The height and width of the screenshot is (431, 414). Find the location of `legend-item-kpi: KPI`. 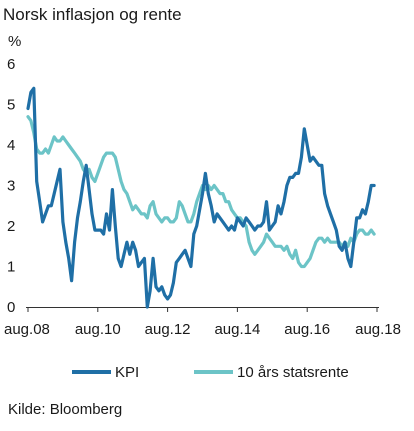

legend-item-kpi: KPI is located at coordinates (105, 372).